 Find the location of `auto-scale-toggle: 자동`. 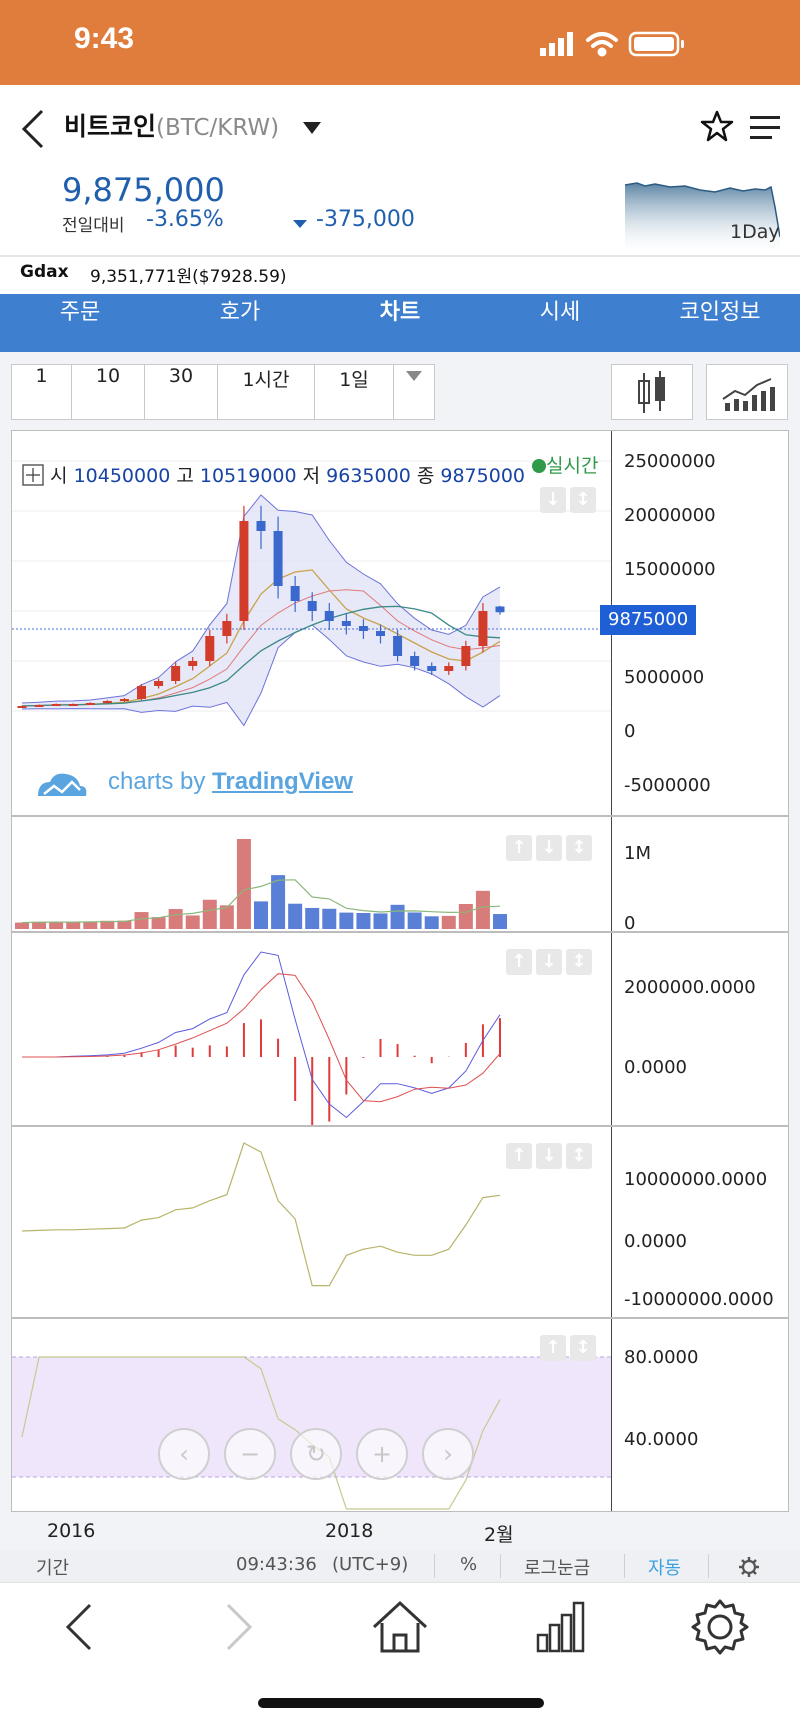

auto-scale-toggle: 자동 is located at coordinates (665, 1568).